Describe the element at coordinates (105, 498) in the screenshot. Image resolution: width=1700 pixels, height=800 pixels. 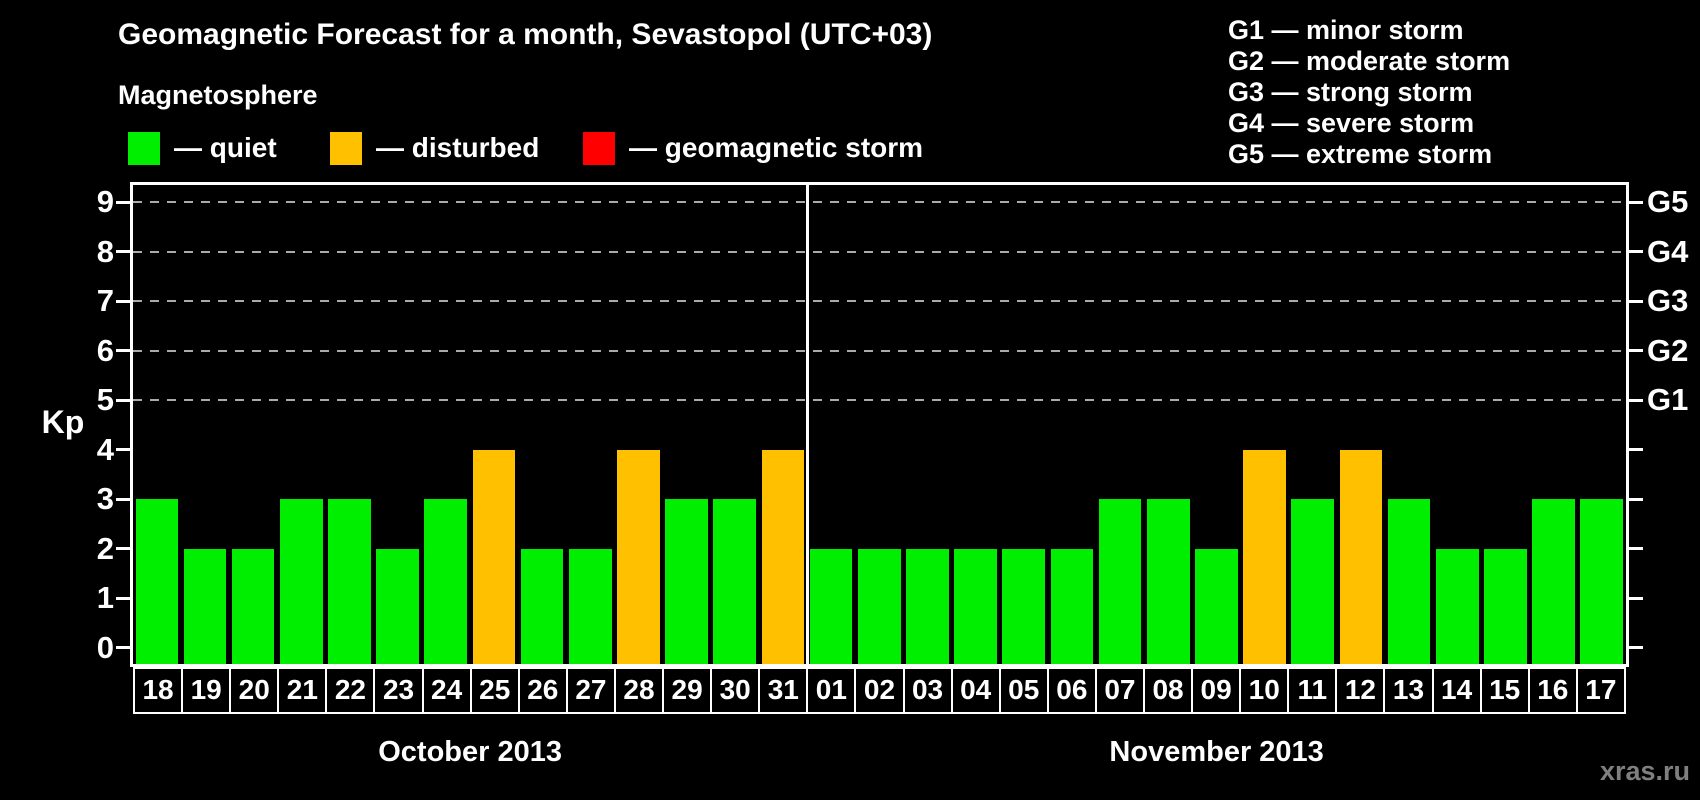
I see `y-tick-label-3: 3` at that location.